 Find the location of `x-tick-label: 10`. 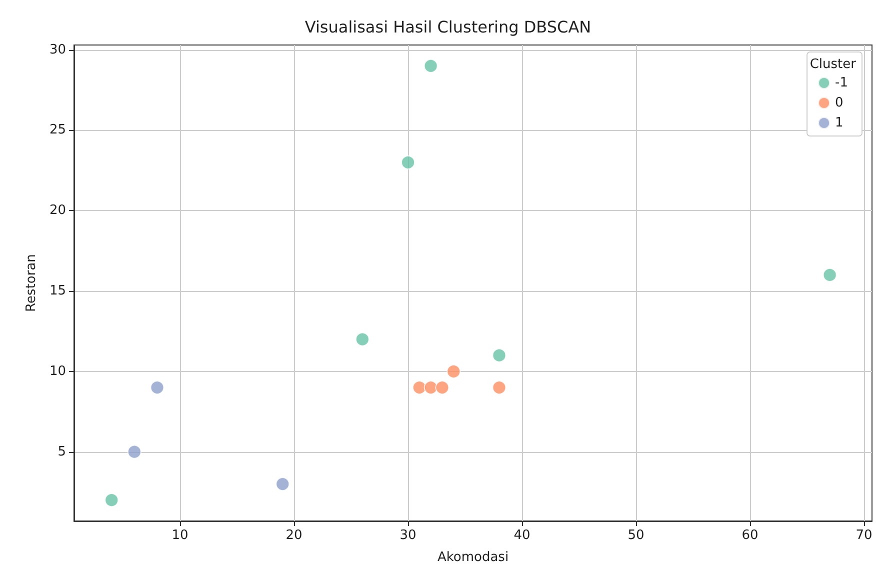

x-tick-label: 10 is located at coordinates (180, 535).